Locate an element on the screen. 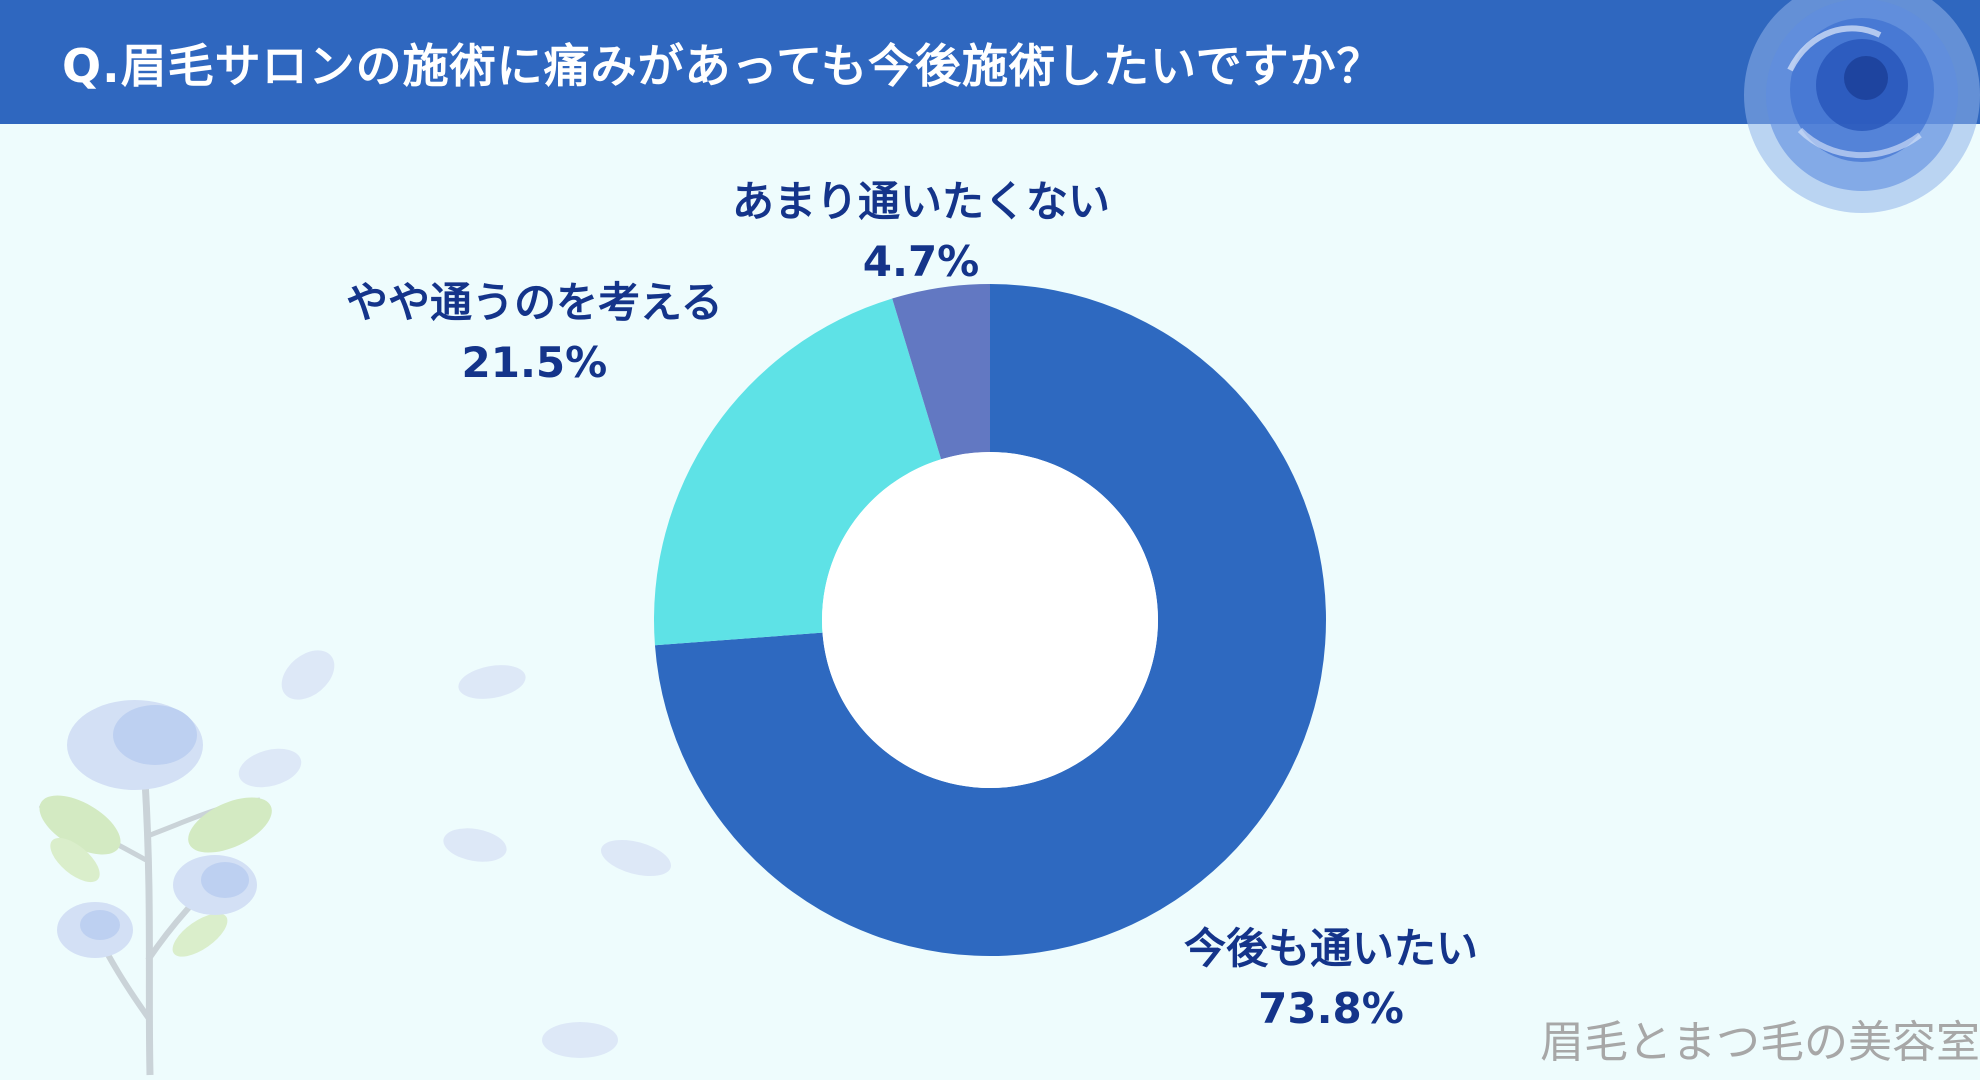  blue-rose-stem-bottom-left-icon is located at coordinates (155, 888).